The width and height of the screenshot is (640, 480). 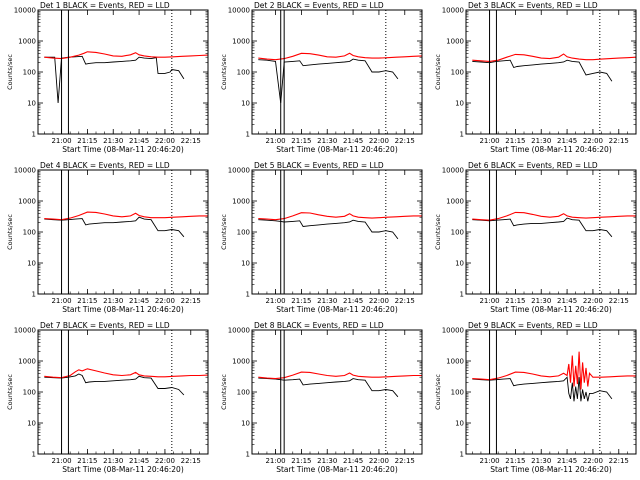 I want to click on panel-title: Det 7 BLACK = Events, RED = LLD, so click(x=105, y=325).